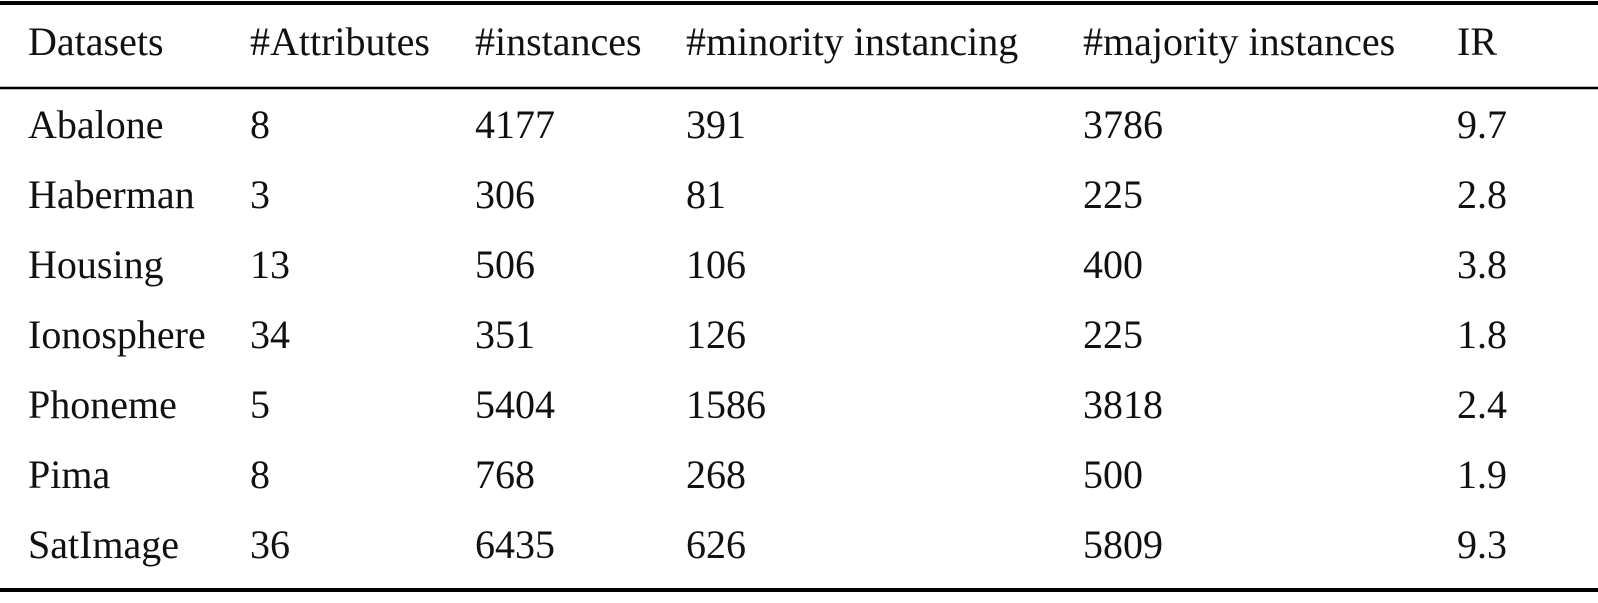 The height and width of the screenshot is (603, 1598). What do you see at coordinates (558, 41) in the screenshot?
I see `header-cell: #instances` at bounding box center [558, 41].